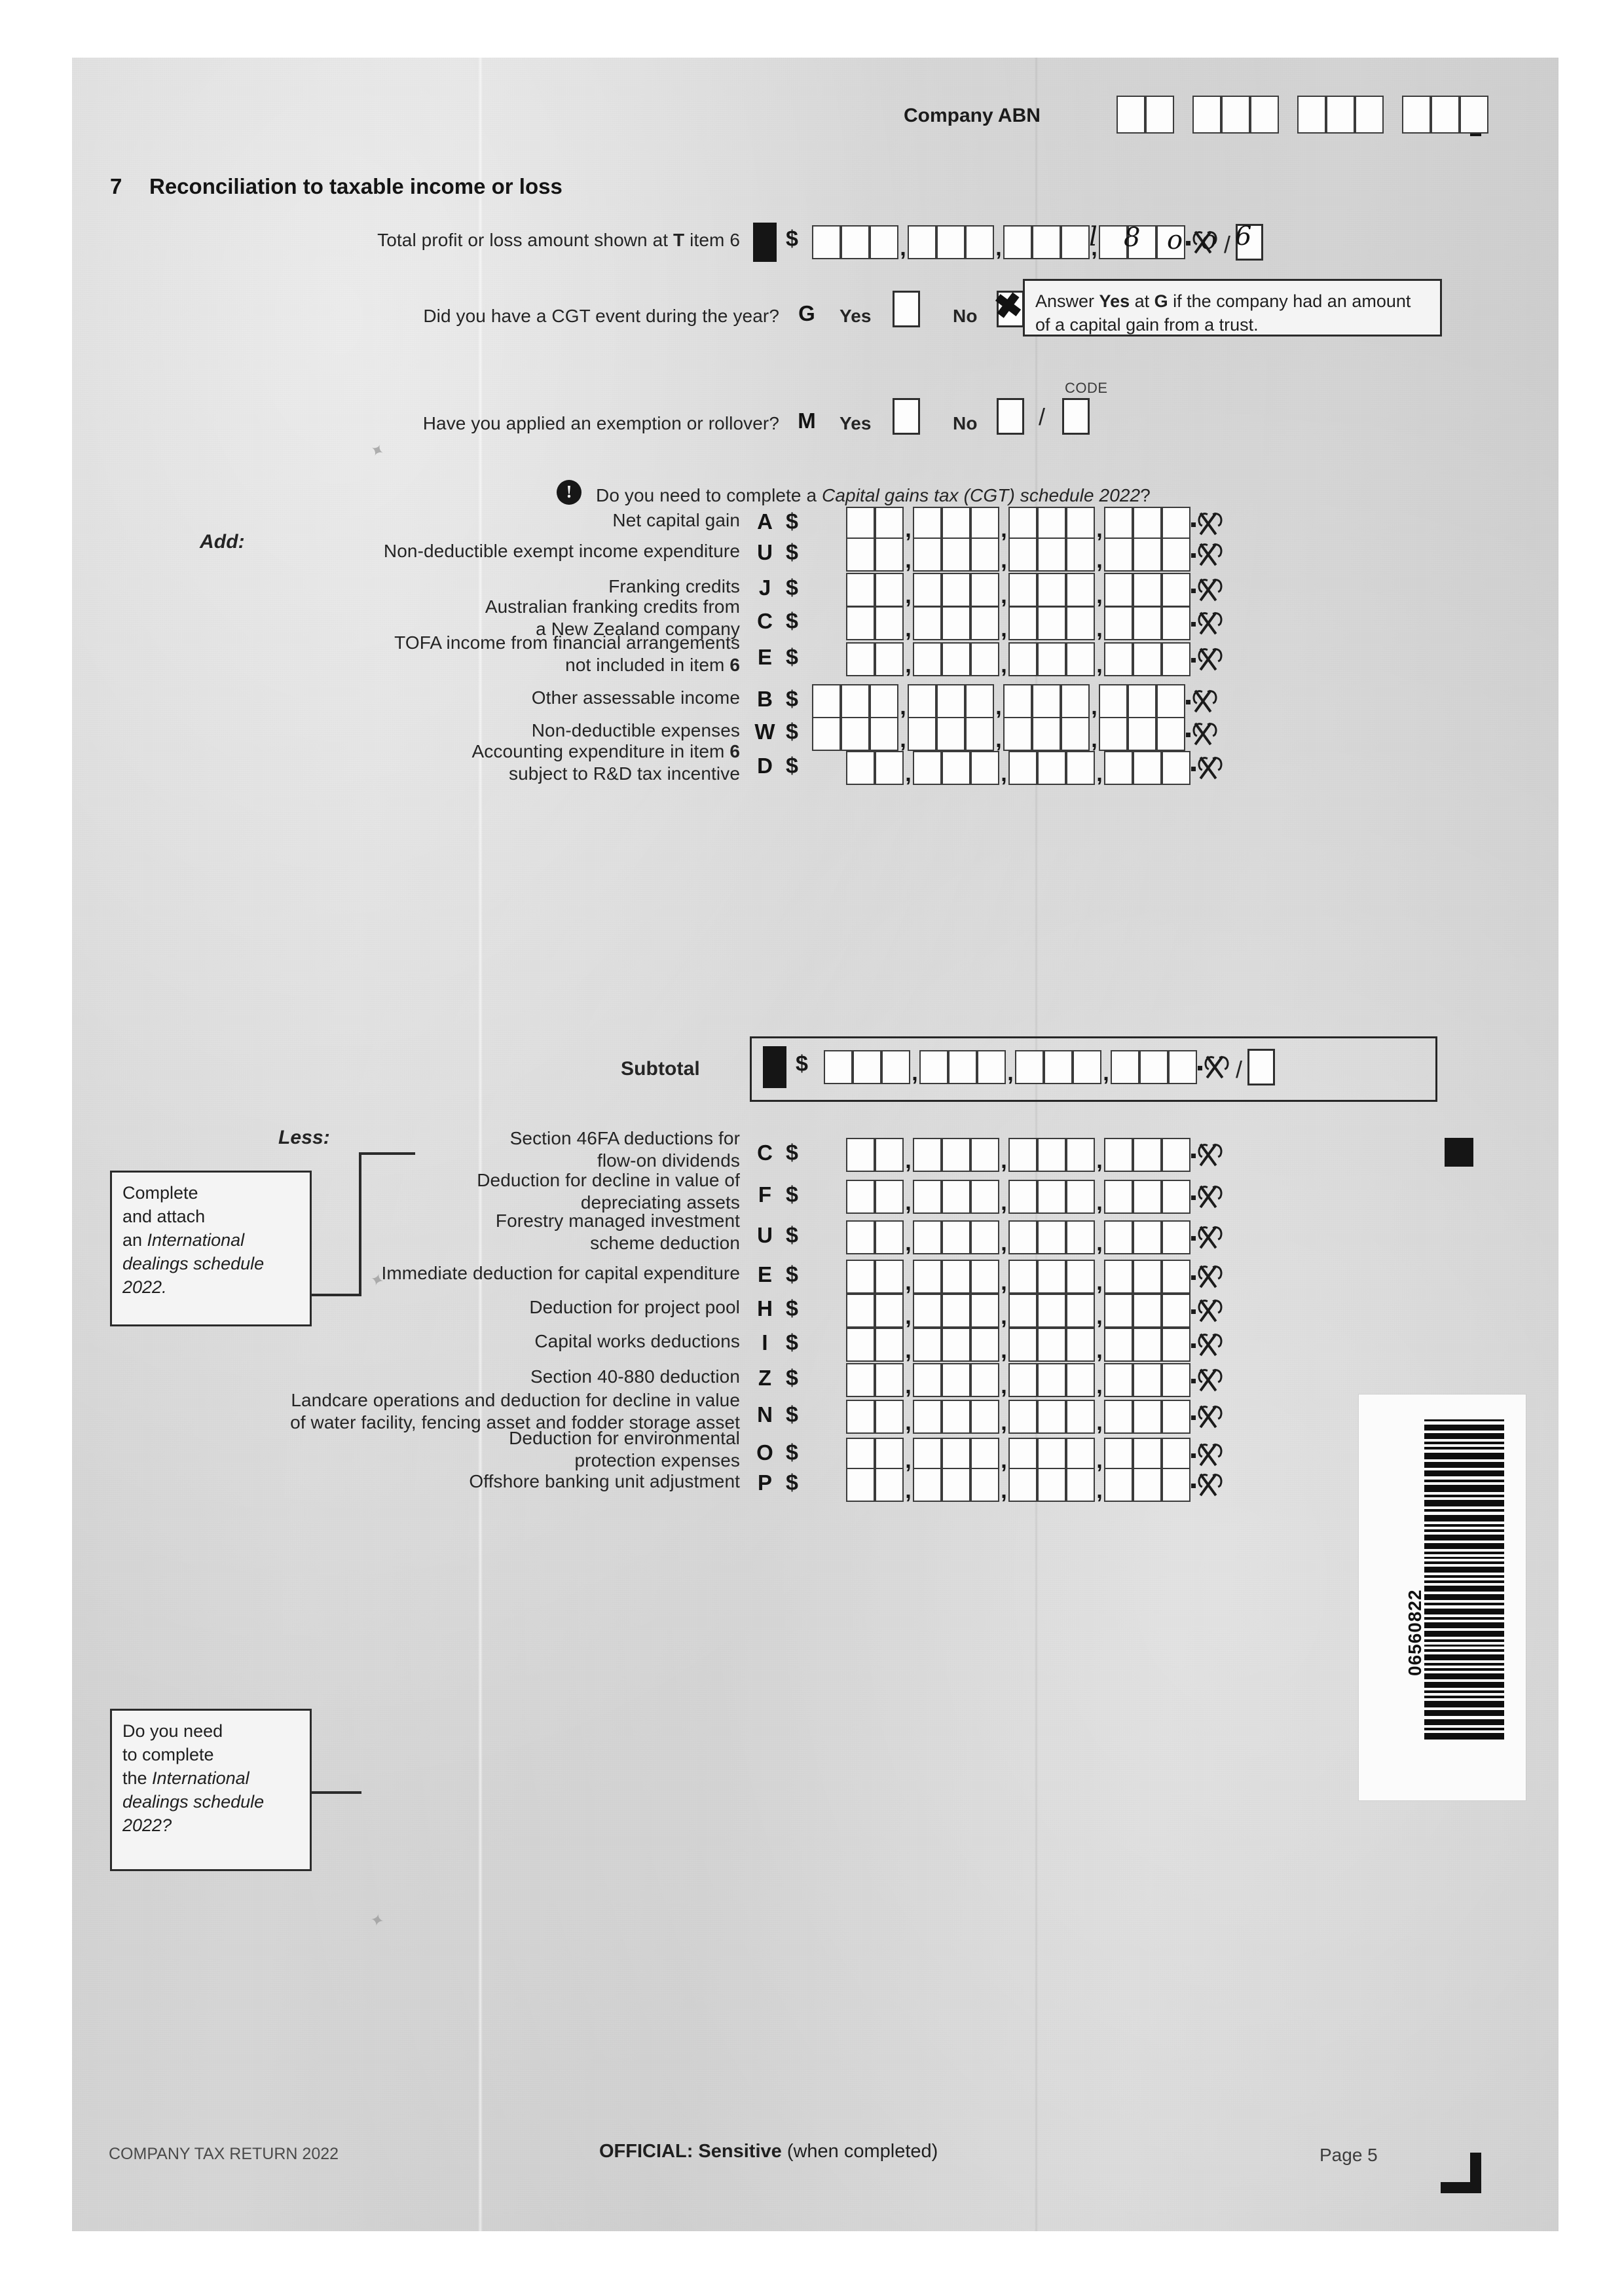  Describe the element at coordinates (1038, 242) in the screenshot. I see `total-profit-input: ,,, /` at that location.